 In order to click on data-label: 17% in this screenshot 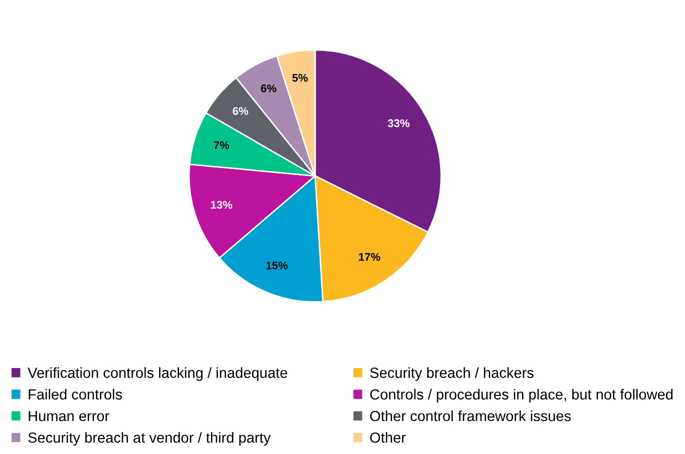, I will do `click(369, 257)`.